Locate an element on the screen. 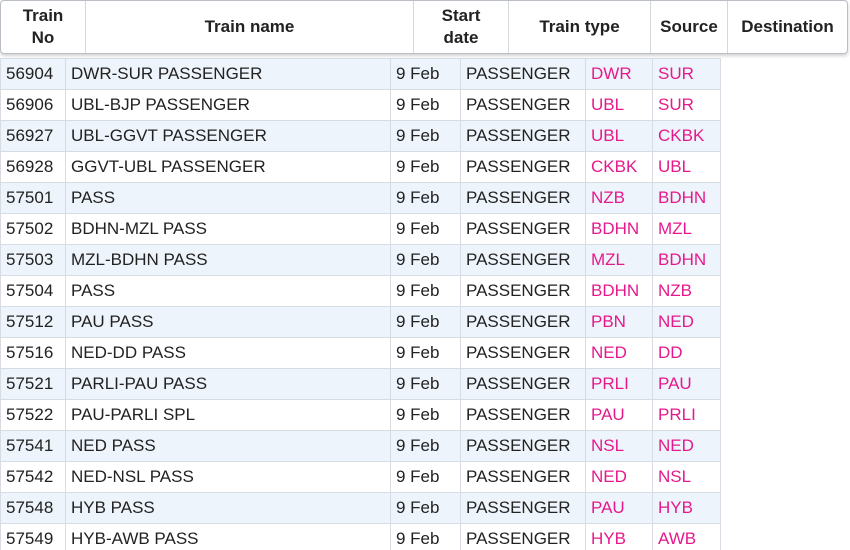  train-name: NED-DD PASS is located at coordinates (228, 353).